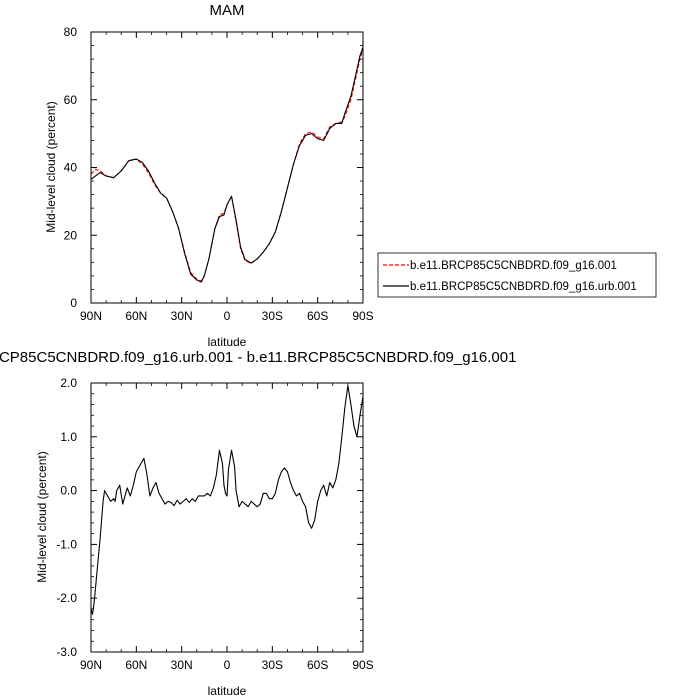 Image resolution: width=700 pixels, height=700 pixels. I want to click on bottom-y-tick-label: -2.0, so click(66, 598).